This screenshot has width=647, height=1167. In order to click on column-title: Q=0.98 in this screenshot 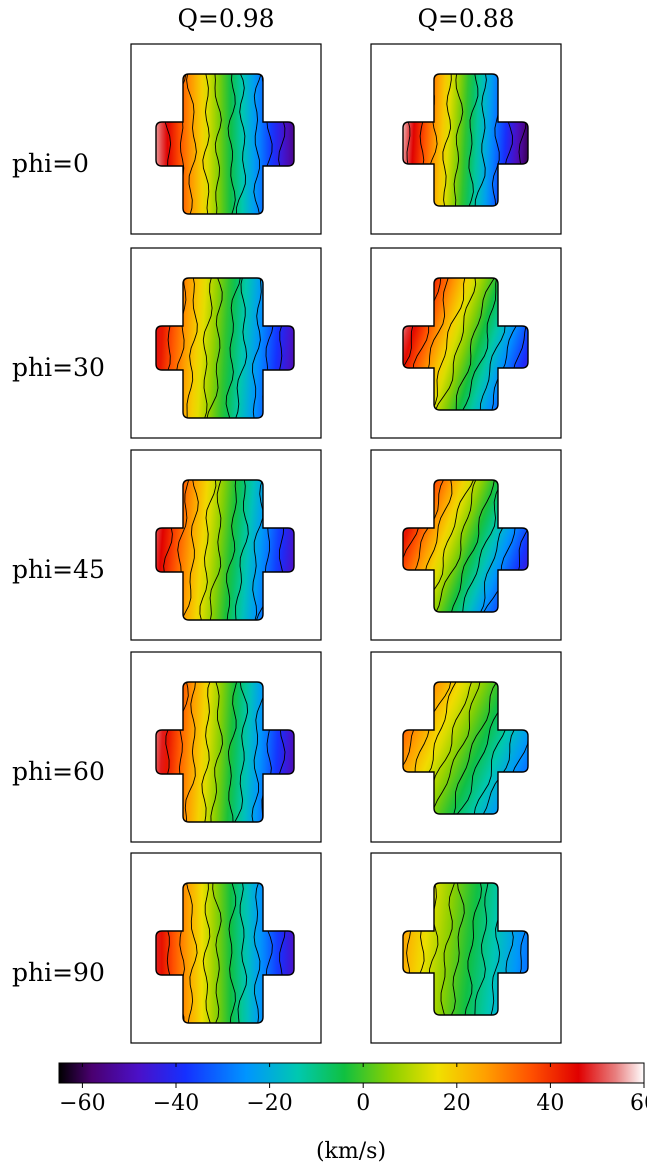, I will do `click(225, 18)`.